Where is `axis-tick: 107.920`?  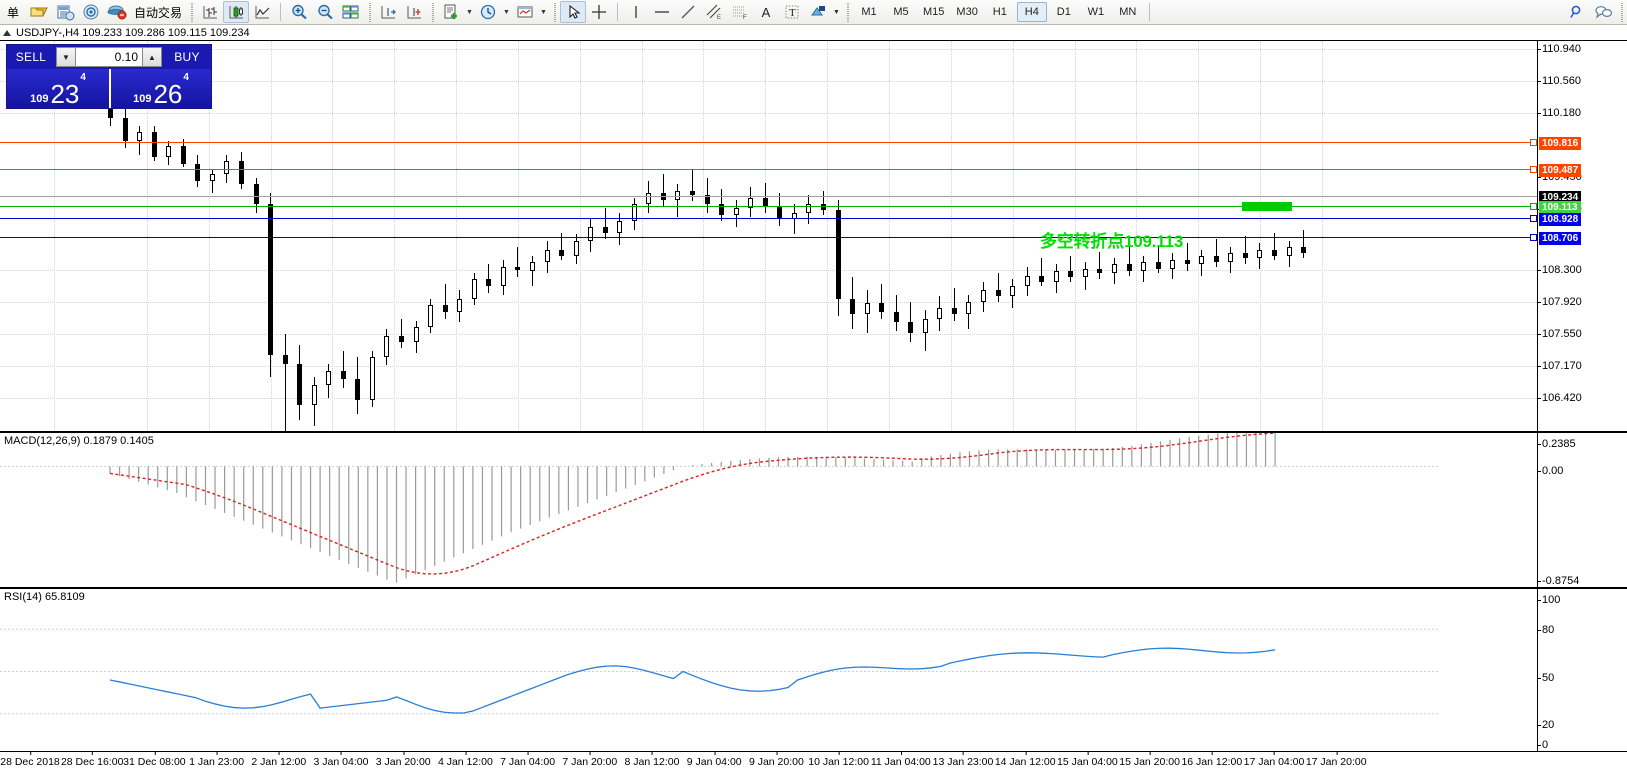
axis-tick: 107.920 is located at coordinates (1560, 302).